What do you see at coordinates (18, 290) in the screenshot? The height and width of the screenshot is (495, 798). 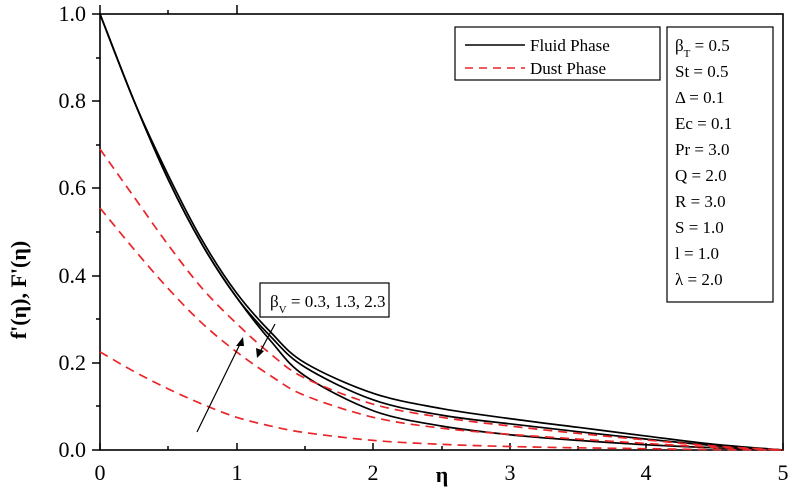 I see `y-axis-title: f'(η), F'(η)` at bounding box center [18, 290].